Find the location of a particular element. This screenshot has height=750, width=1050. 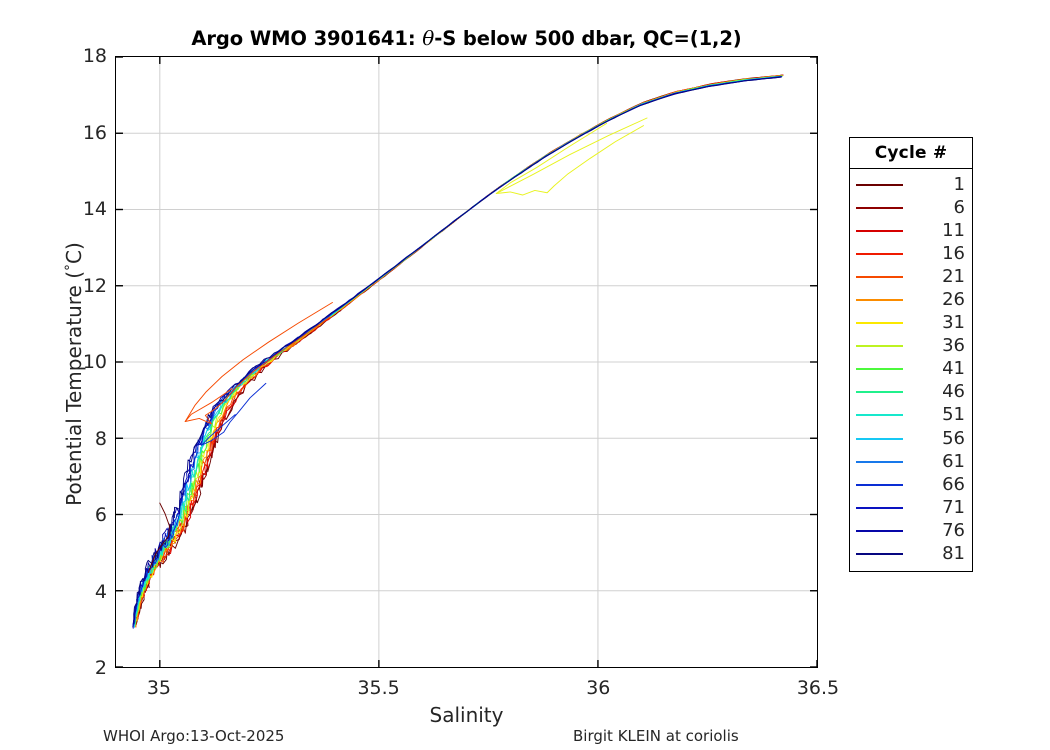

legend-item-label: 76 is located at coordinates (953, 530).